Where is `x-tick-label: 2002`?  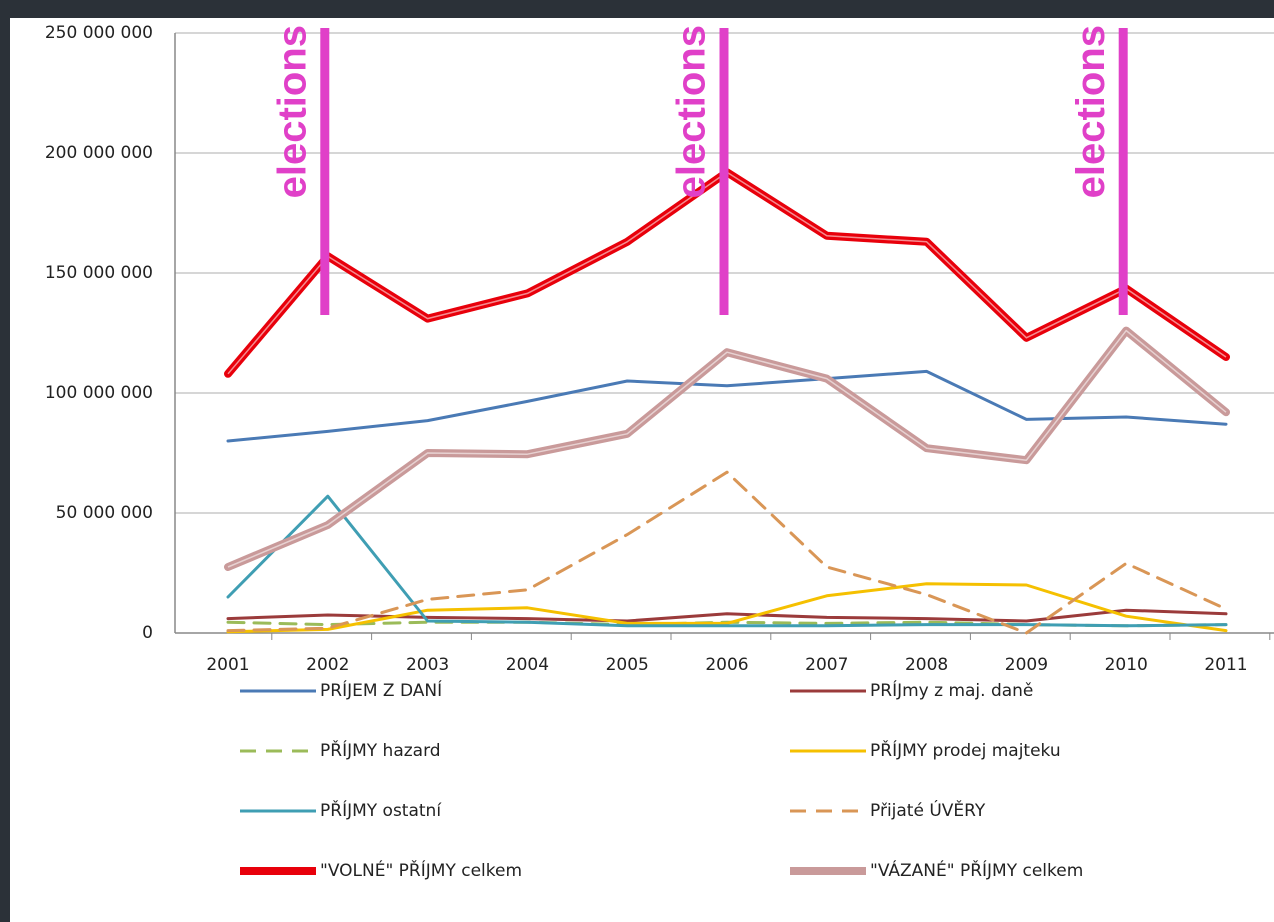
x-tick-label: 2002 is located at coordinates (327, 665).